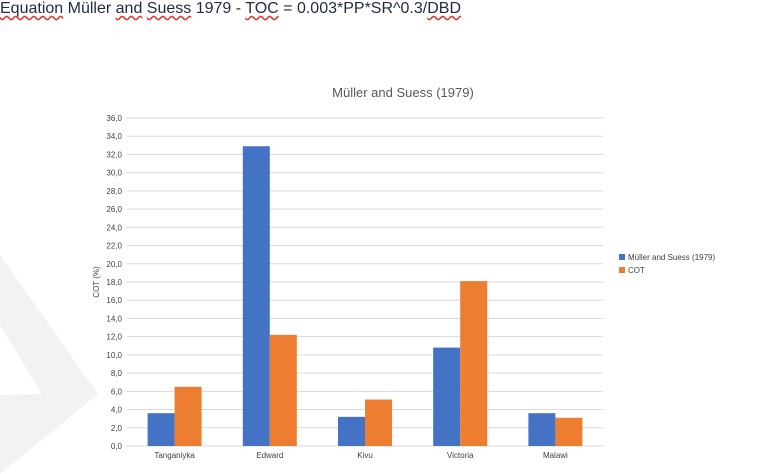  Describe the element at coordinates (283, 390) in the screenshot. I see `bar-cot-edward` at that location.